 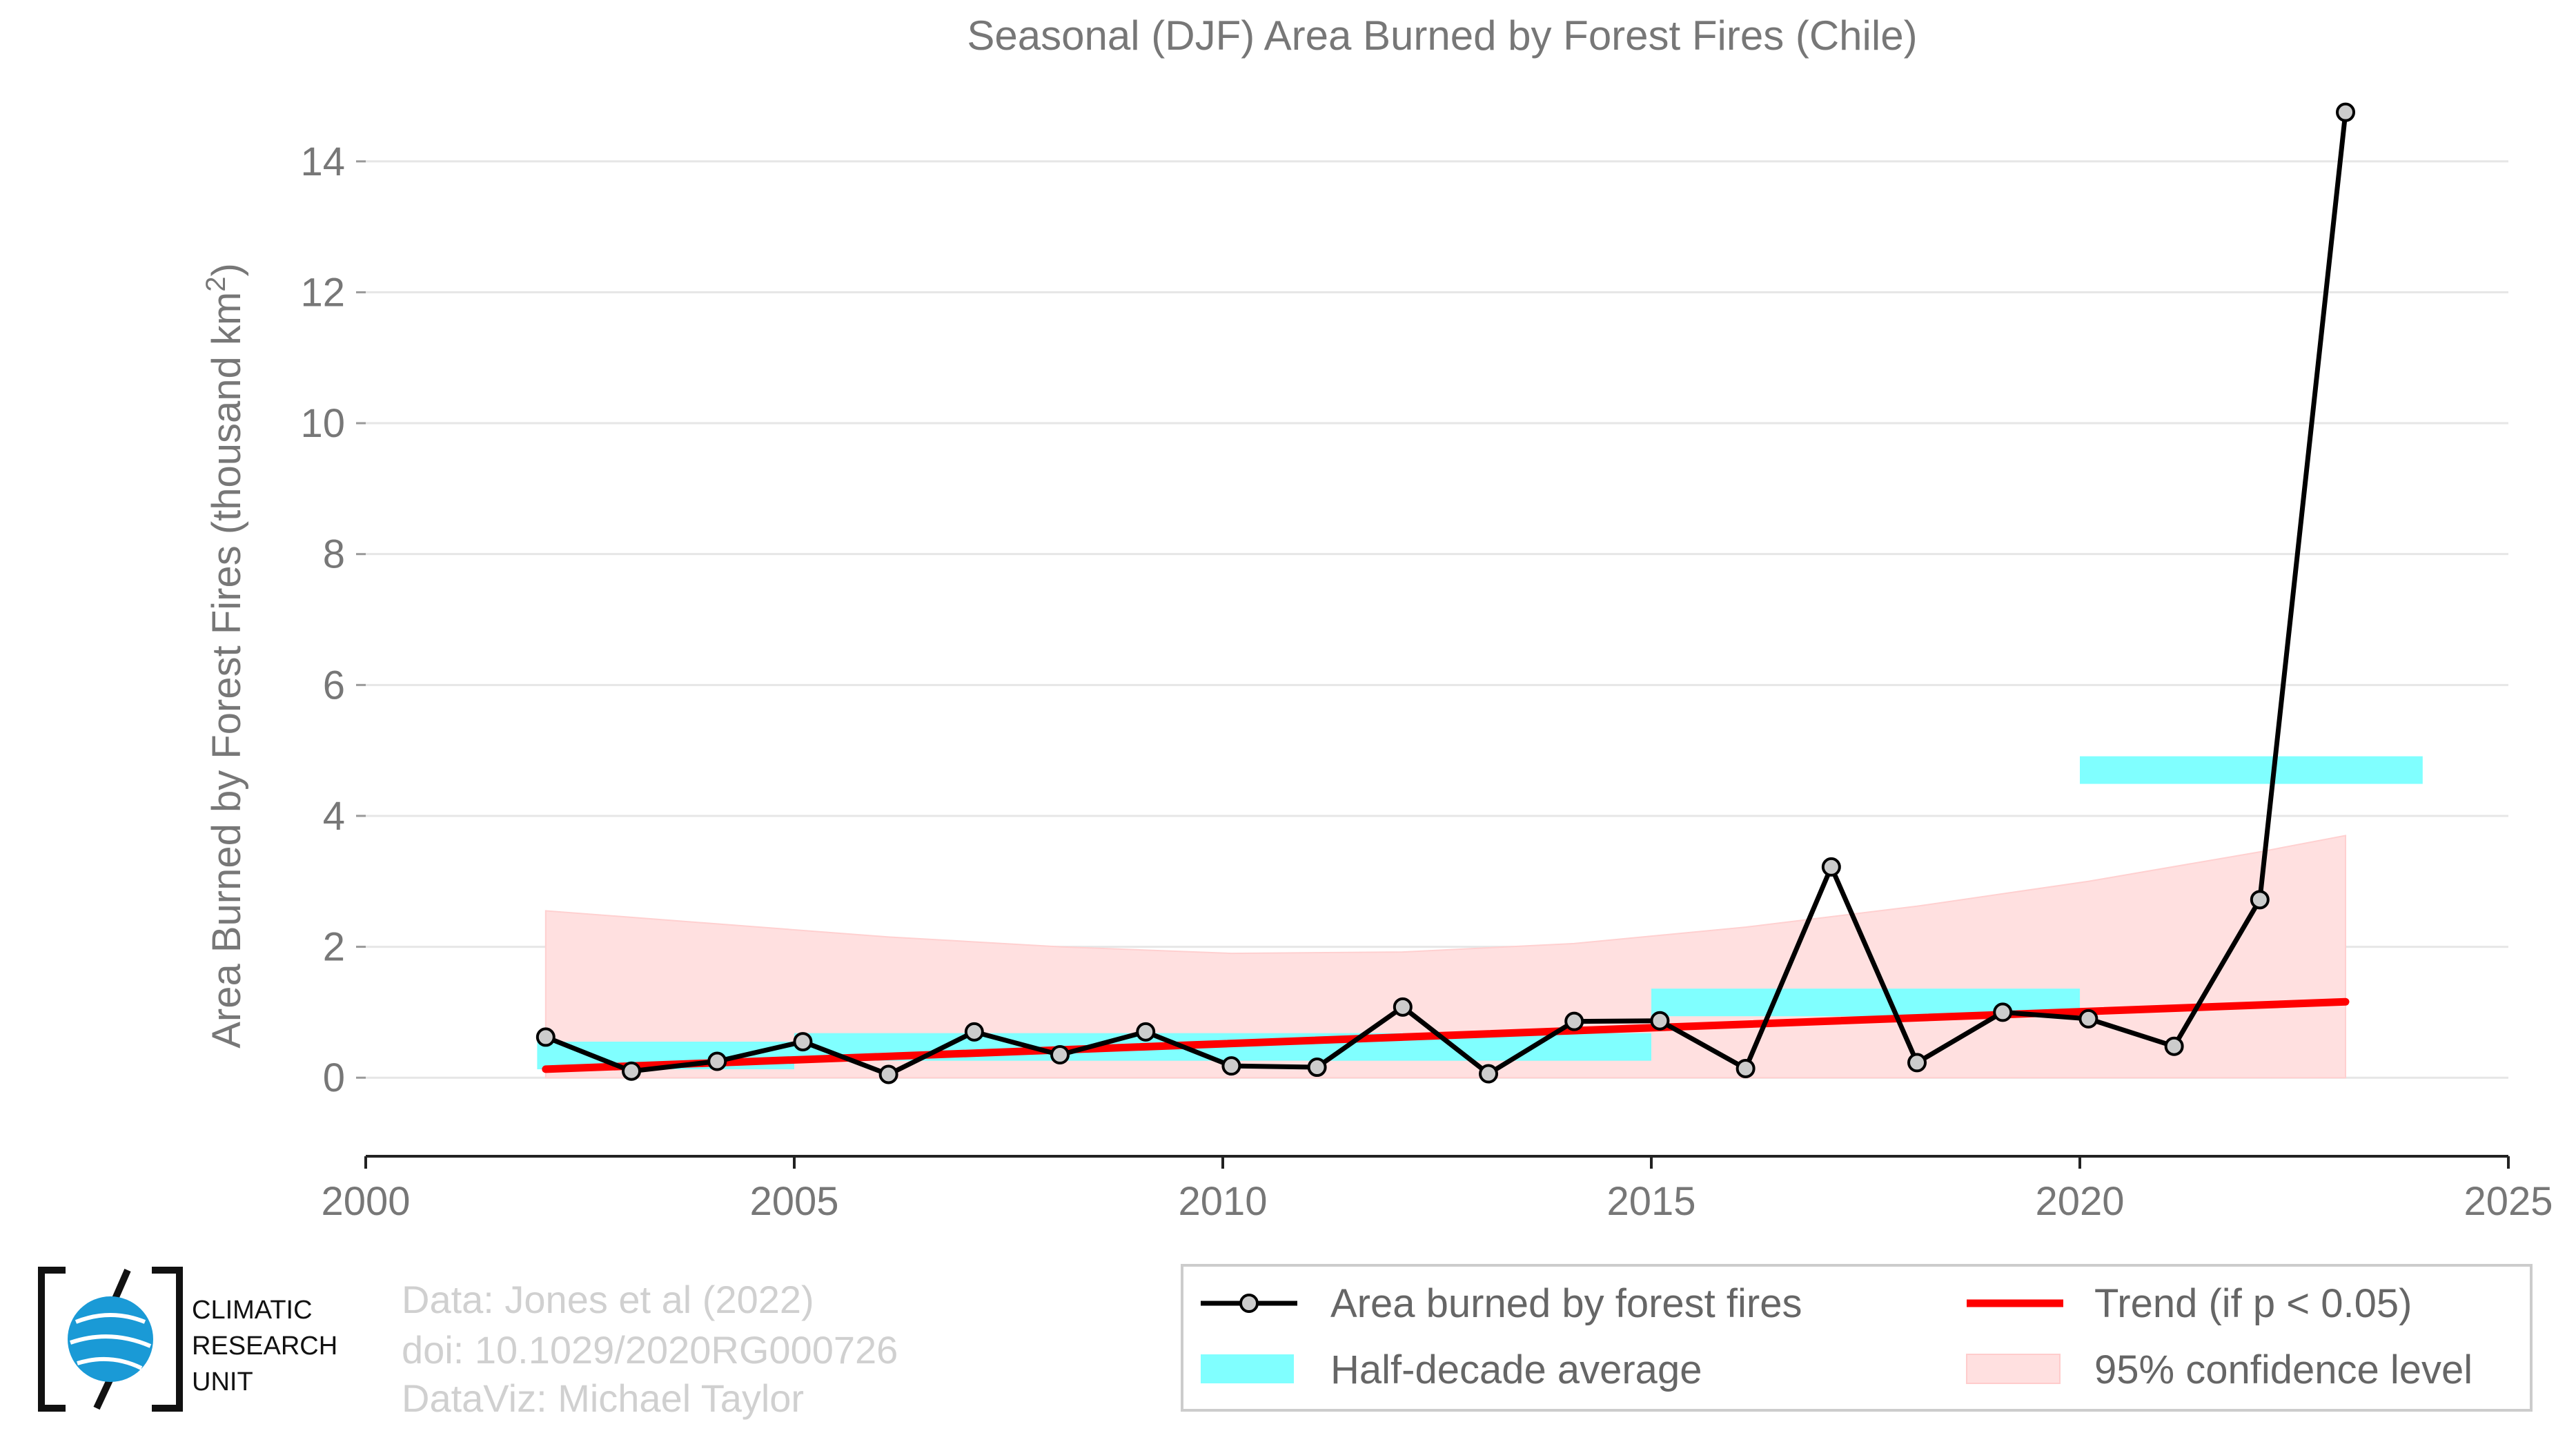 I want to click on y-tick-label-4: 4, so click(x=334, y=817).